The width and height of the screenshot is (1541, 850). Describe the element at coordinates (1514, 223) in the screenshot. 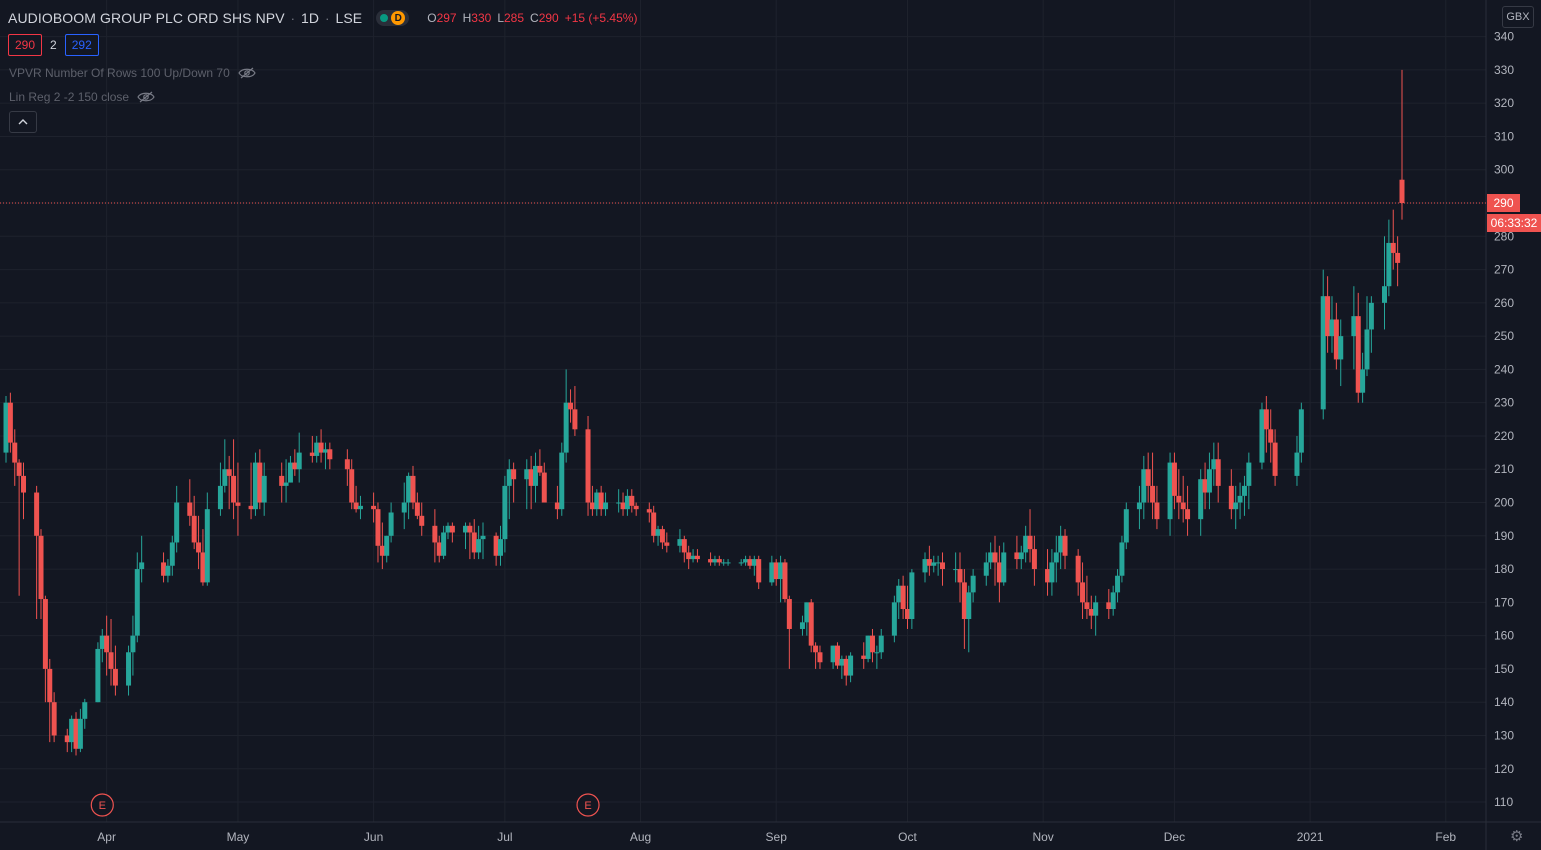

I see `countdown-tag` at that location.